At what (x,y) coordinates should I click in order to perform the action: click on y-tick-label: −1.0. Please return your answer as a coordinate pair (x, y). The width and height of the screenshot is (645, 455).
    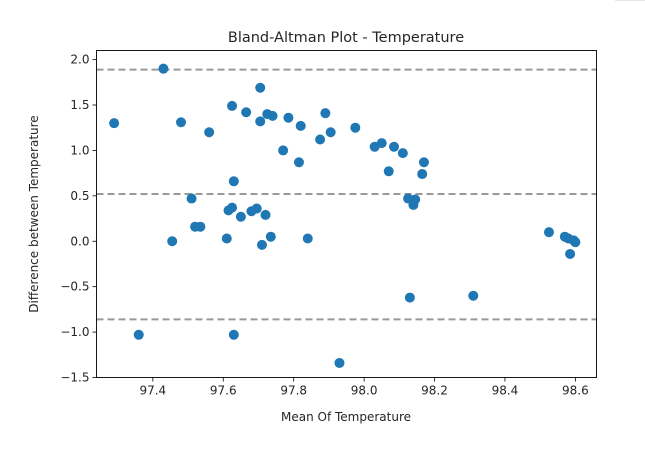
    Looking at the image, I should click on (74, 332).